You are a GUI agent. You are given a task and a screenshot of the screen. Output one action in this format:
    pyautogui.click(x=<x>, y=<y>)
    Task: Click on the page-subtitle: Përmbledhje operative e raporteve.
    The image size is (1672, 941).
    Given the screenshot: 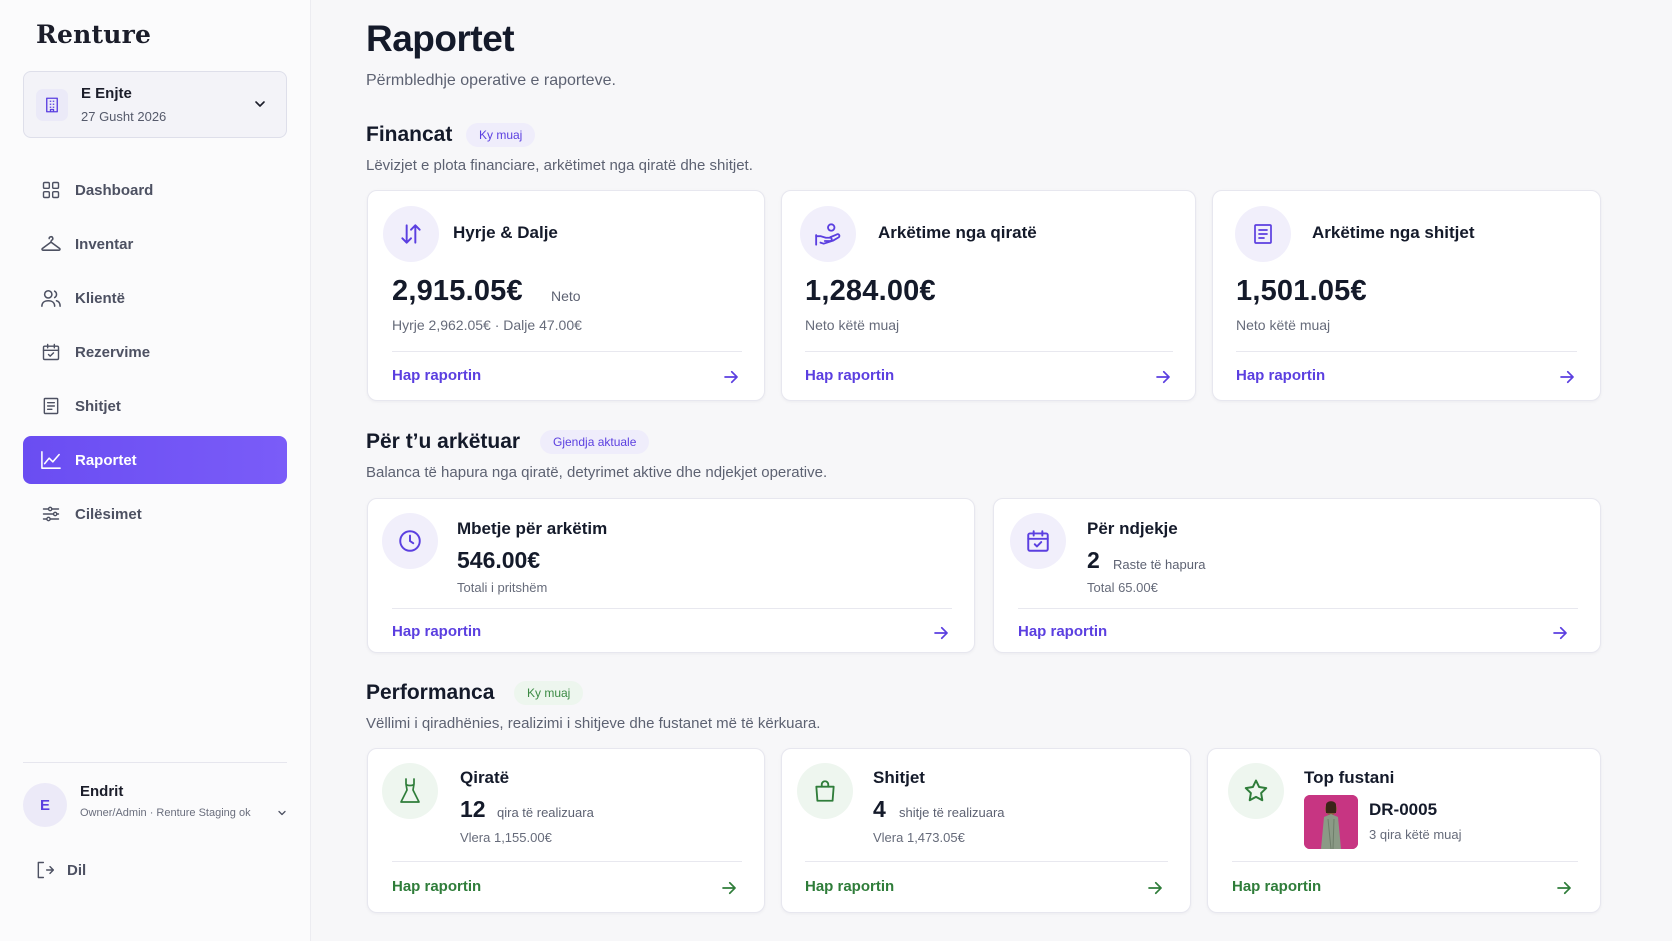 What is the action you would take?
    pyautogui.click(x=491, y=80)
    